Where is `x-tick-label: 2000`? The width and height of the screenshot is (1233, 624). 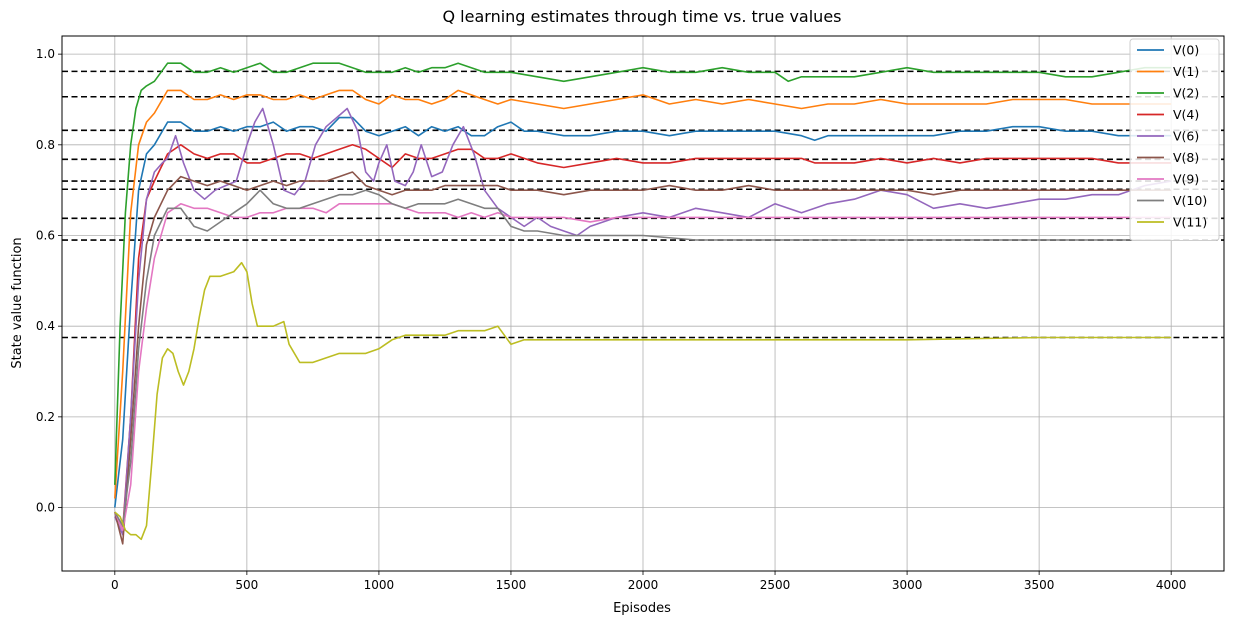 x-tick-label: 2000 is located at coordinates (643, 585).